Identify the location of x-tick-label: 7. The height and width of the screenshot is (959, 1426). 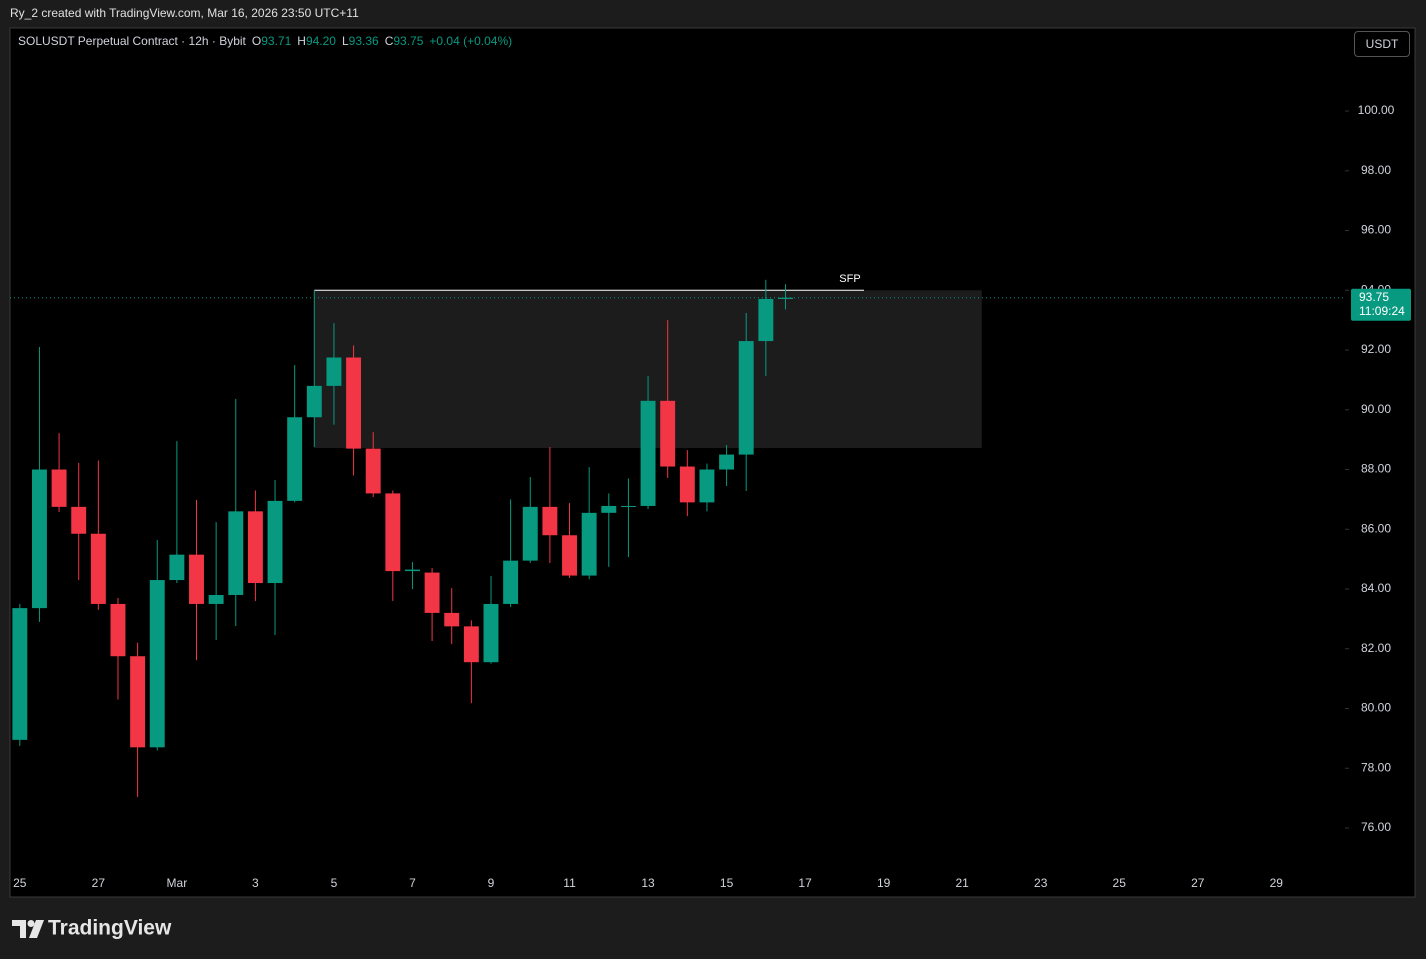
(412, 883).